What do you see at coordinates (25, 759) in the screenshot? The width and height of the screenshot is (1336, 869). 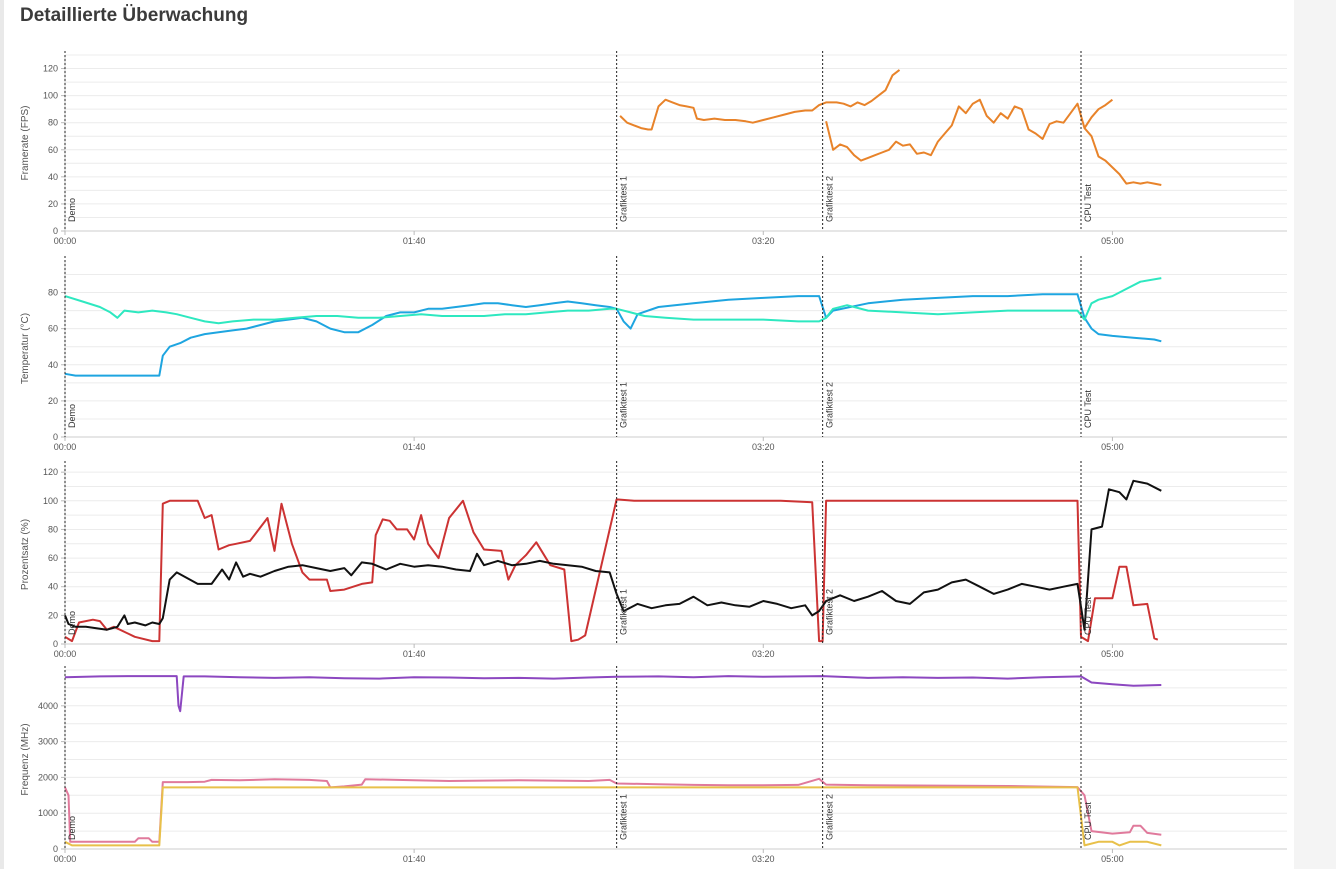 I see `y-axis-label: Frequenz (MHz)` at bounding box center [25, 759].